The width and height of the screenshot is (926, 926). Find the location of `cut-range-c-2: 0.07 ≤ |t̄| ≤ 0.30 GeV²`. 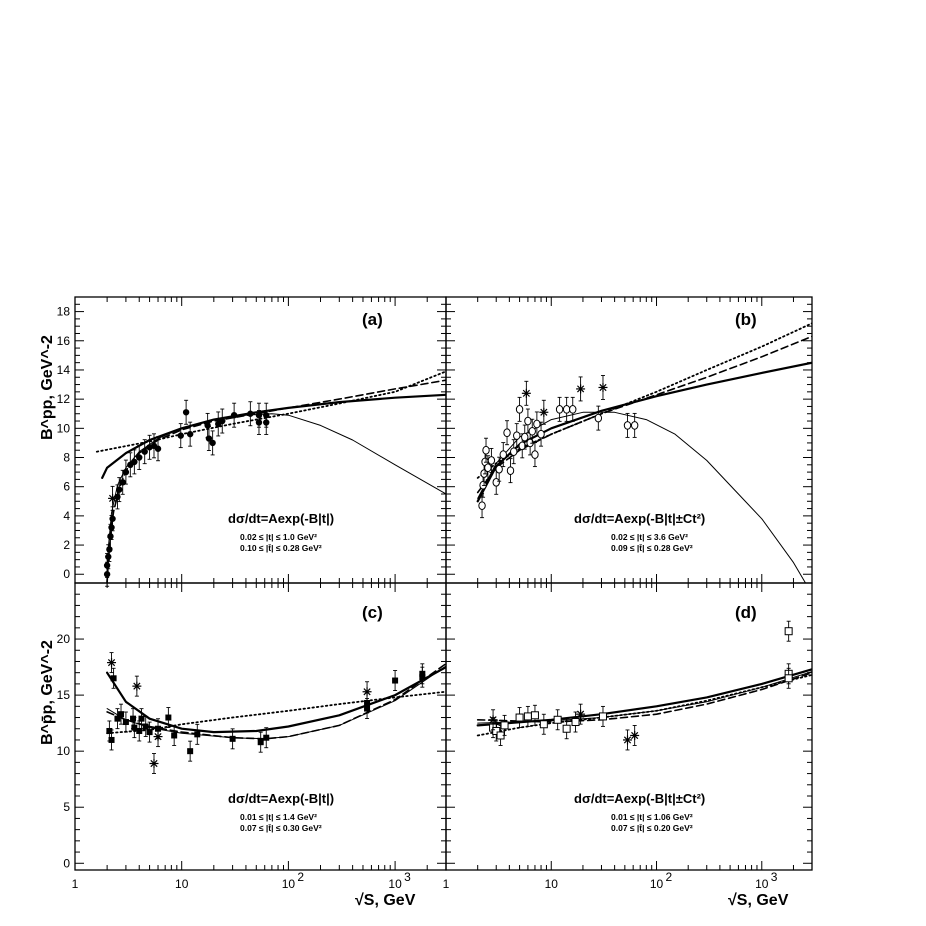

cut-range-c-2: 0.07 ≤ |t̄| ≤ 0.30 GeV² is located at coordinates (281, 828).